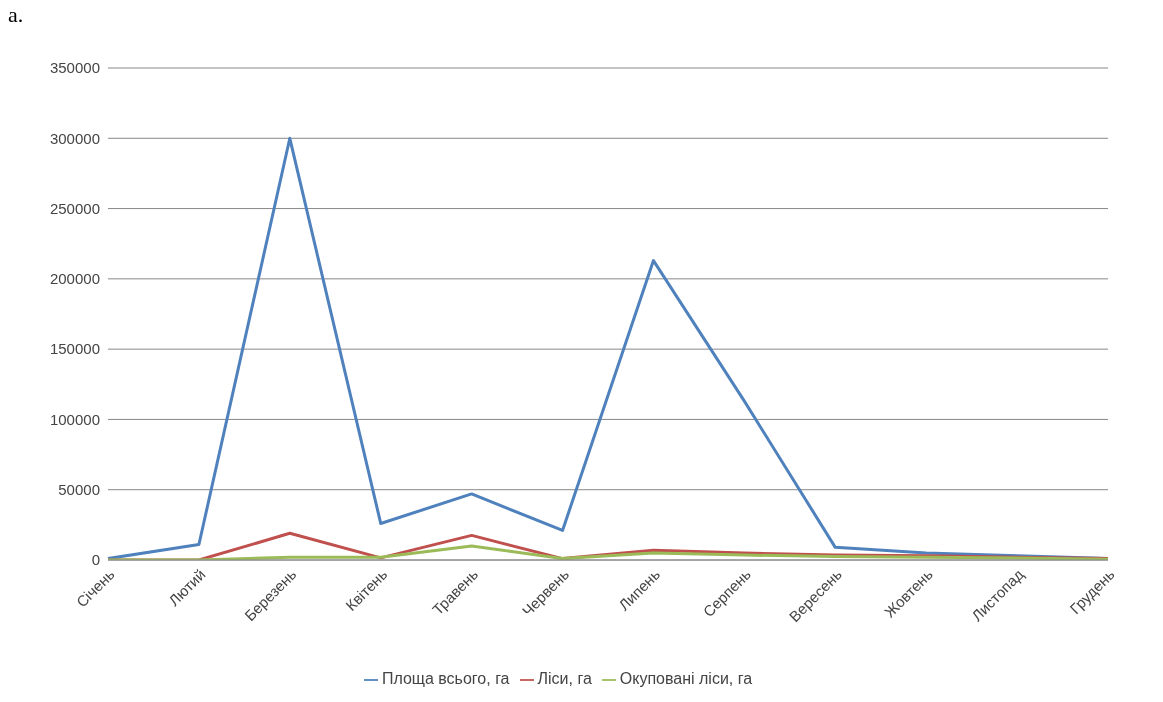  I want to click on y-tick-label: 100000, so click(74, 419).